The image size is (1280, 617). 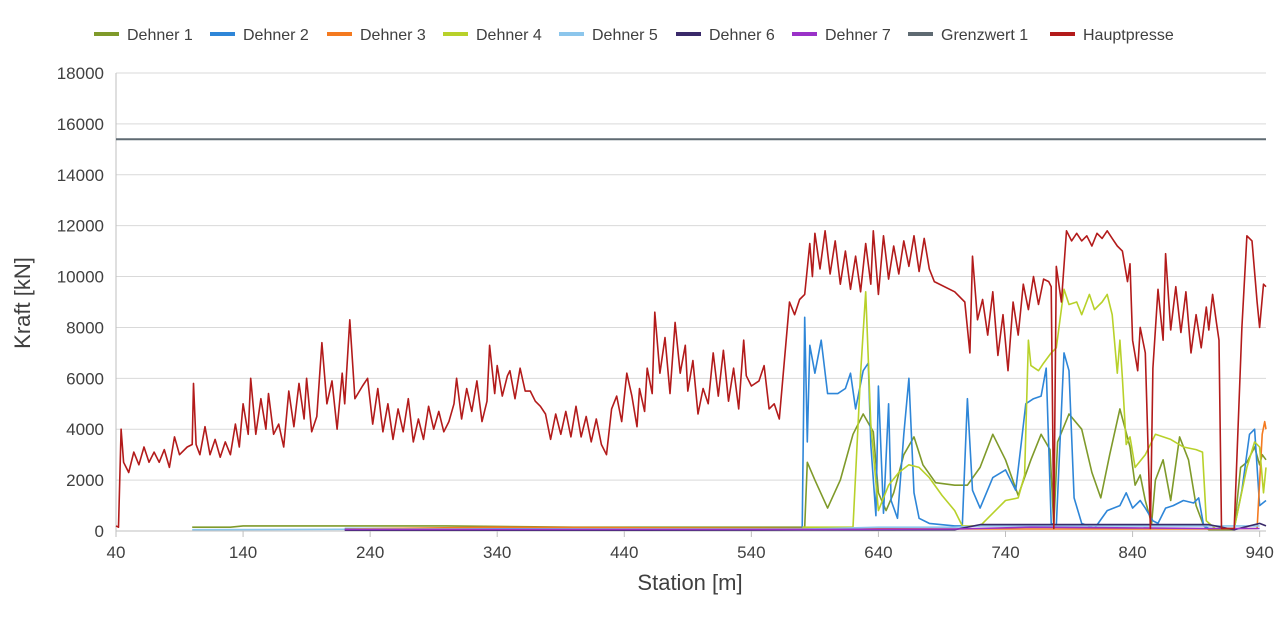 I want to click on y-tick-label: 16000, so click(x=80, y=124).